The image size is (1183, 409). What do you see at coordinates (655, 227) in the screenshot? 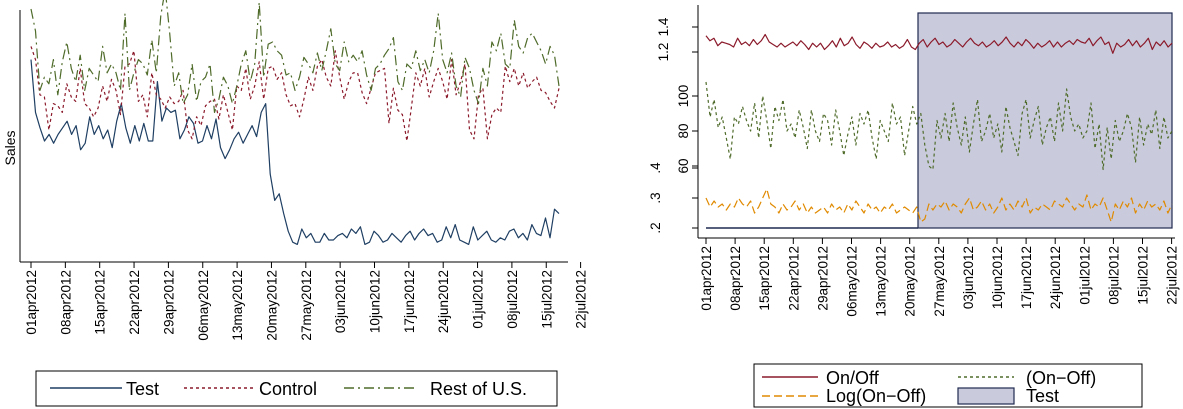
I see `right-y-tick-0-2-label: .2` at bounding box center [655, 227].